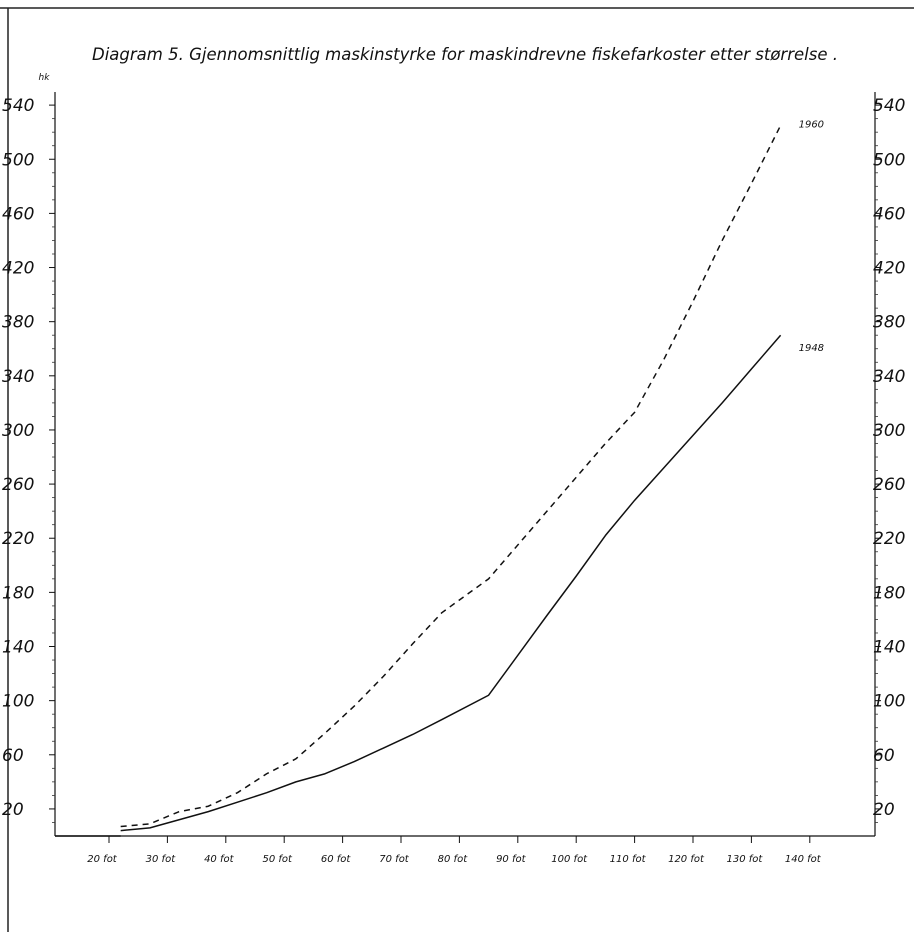 The width and height of the screenshot is (914, 932). I want to click on x-tick-label: 130 fot, so click(744, 859).